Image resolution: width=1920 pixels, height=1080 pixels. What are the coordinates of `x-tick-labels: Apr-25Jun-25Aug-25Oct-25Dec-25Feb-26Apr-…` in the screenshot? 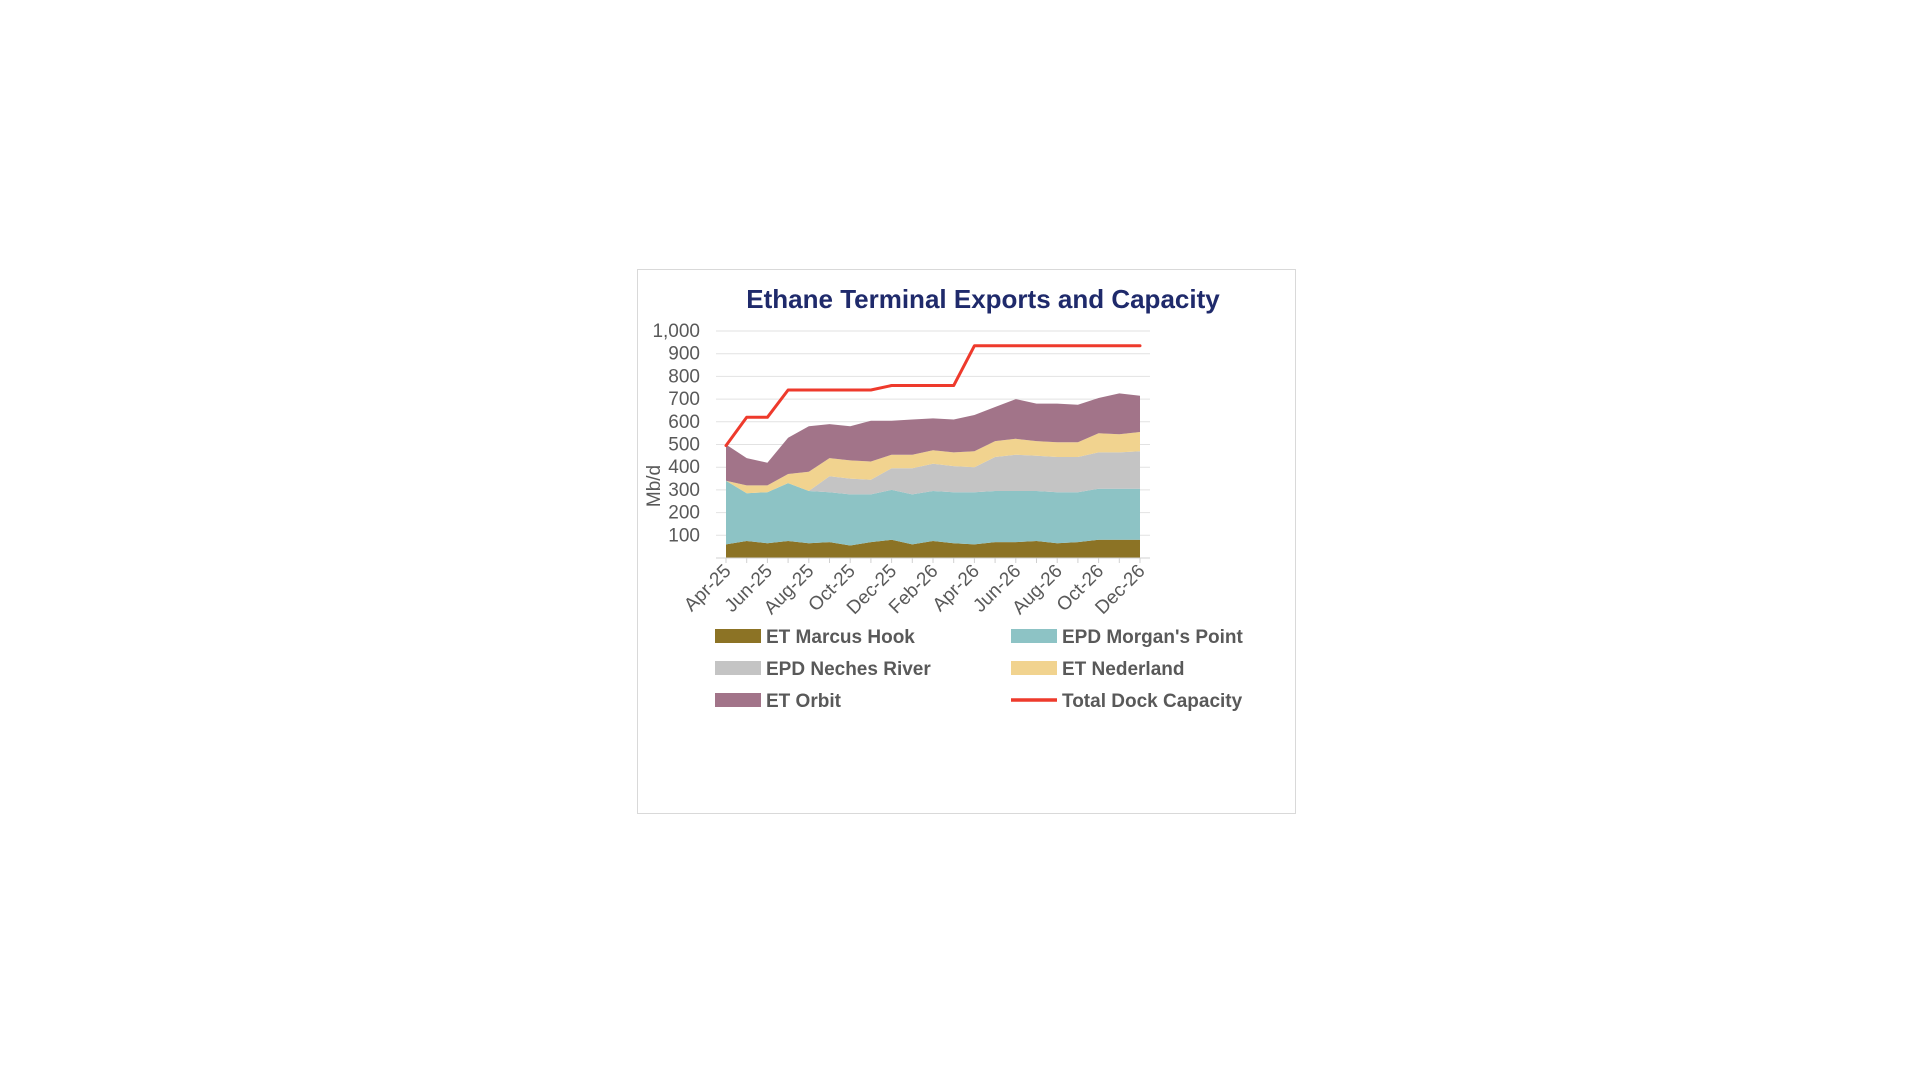 It's located at (914, 590).